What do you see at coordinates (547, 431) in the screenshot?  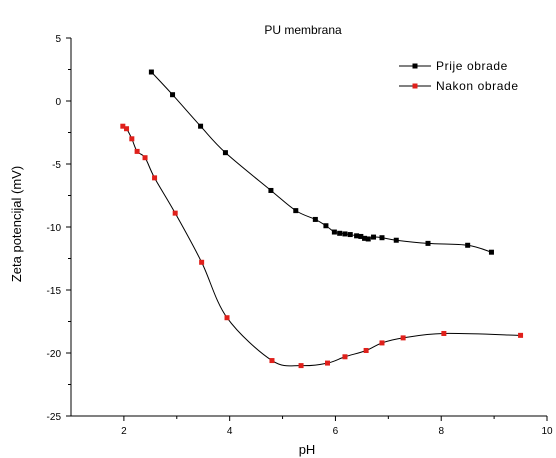 I see `x-tick-label: 10` at bounding box center [547, 431].